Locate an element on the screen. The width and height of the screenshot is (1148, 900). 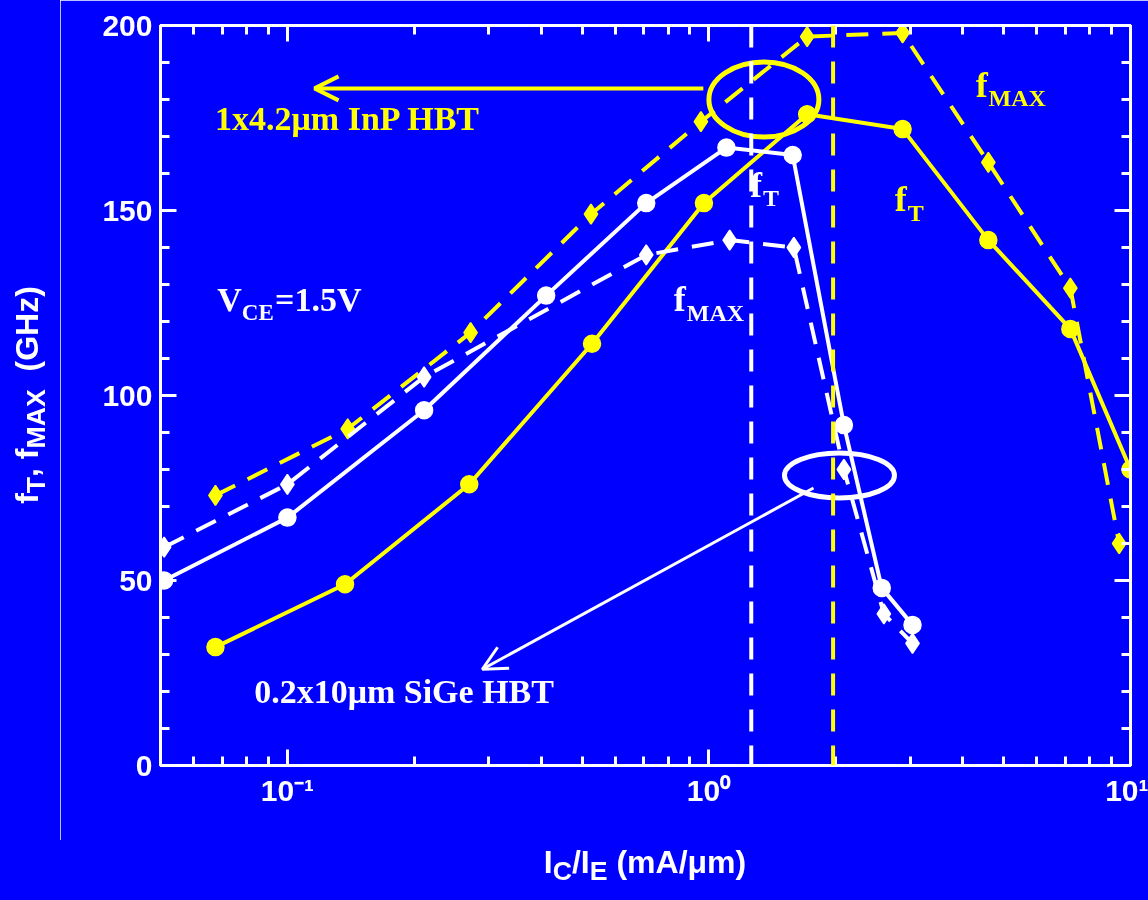
y-tick-label: 200 is located at coordinates (127, 25).